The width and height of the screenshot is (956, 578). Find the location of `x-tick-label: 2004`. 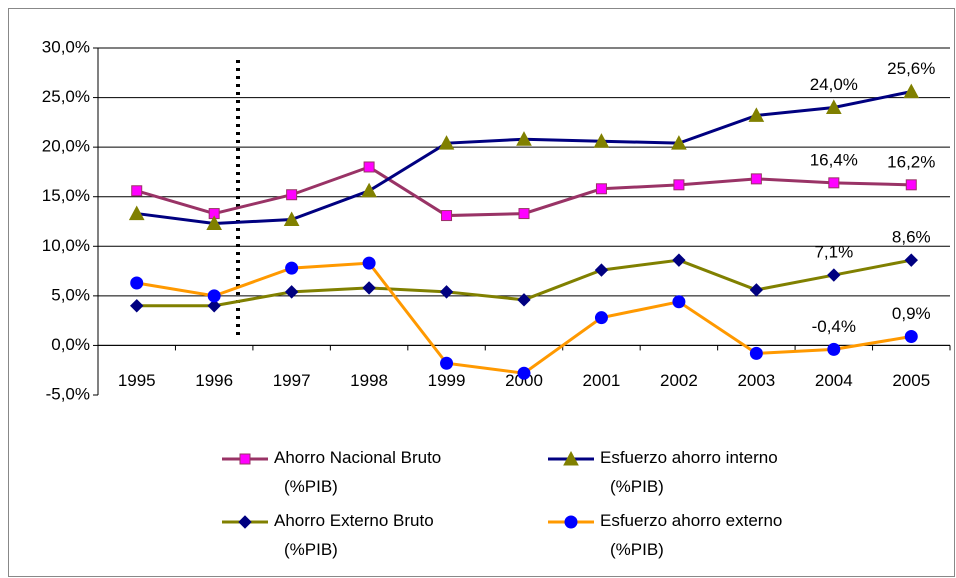

x-tick-label: 2004 is located at coordinates (834, 380).